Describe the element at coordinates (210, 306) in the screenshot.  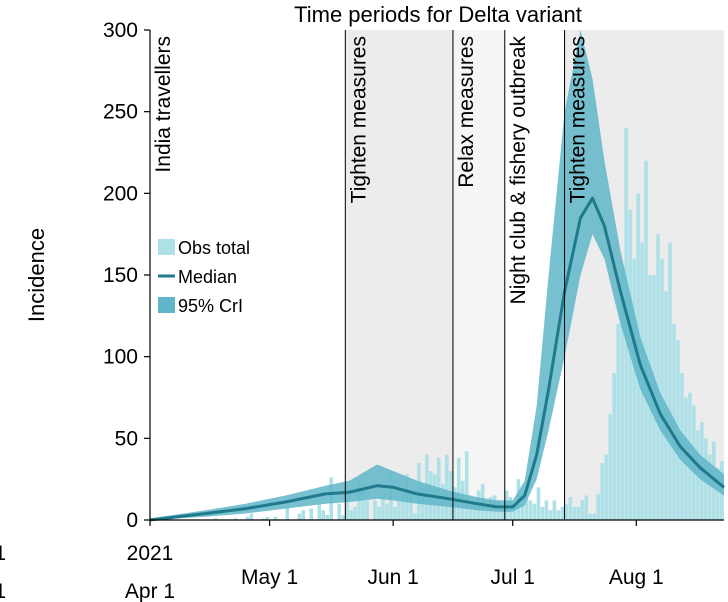
I see `legend-label: 95% CrI` at that location.